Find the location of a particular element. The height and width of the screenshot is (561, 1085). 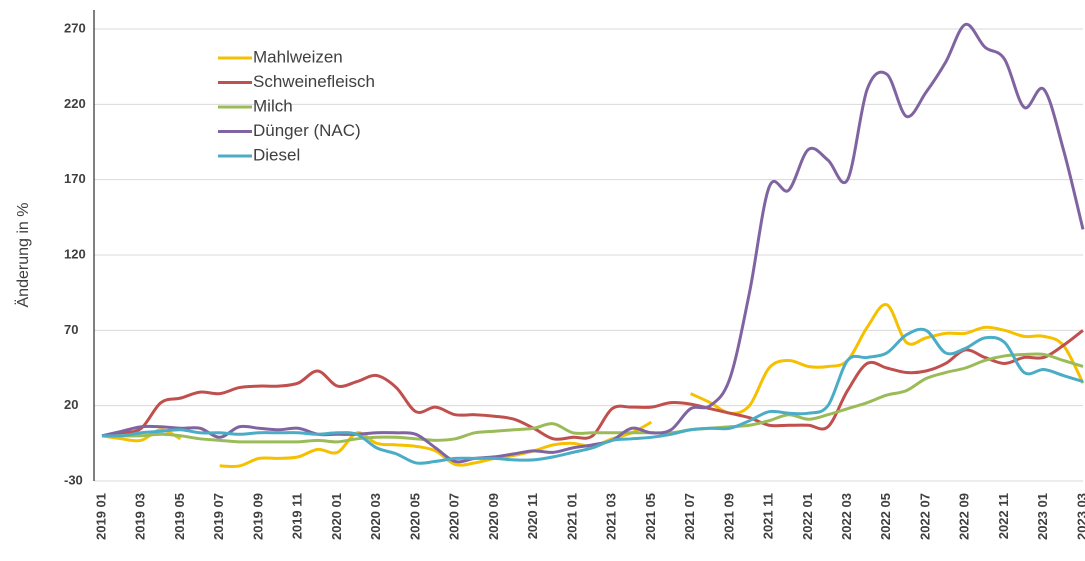

legend-label: Schweinefleisch is located at coordinates (314, 81).